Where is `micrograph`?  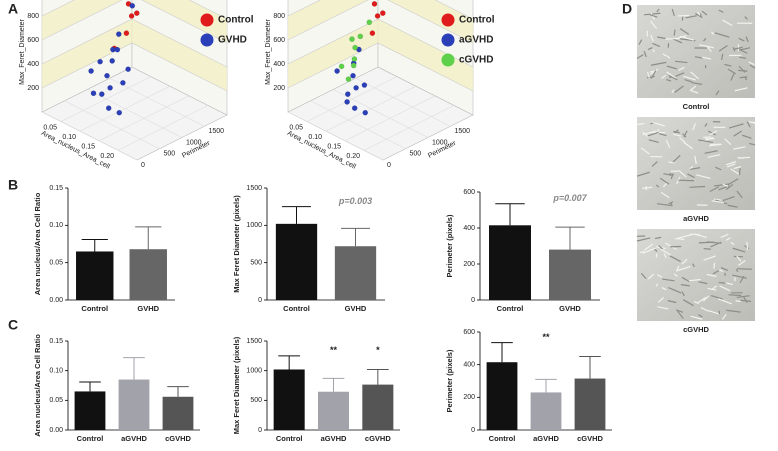 micrograph is located at coordinates (696, 51).